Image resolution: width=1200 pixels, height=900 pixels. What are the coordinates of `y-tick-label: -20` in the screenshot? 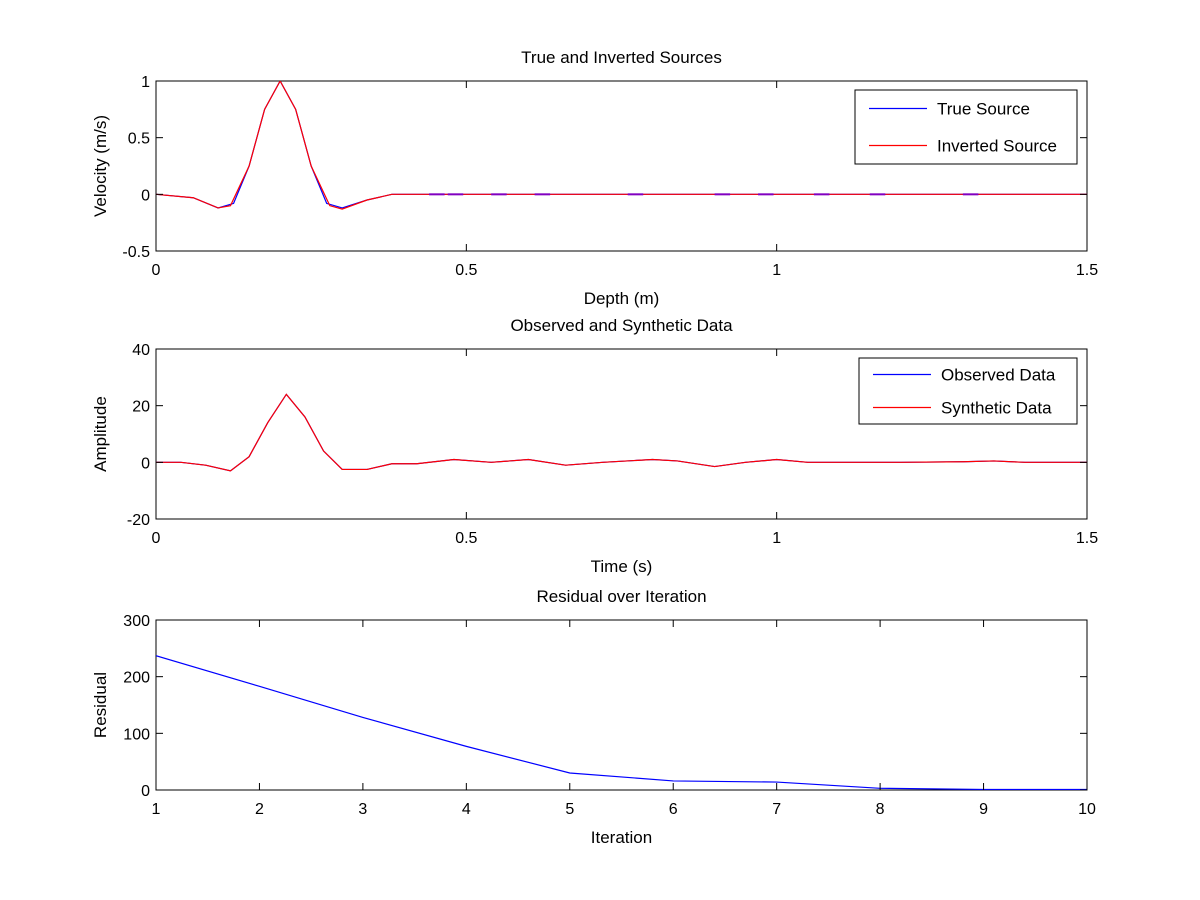 It's located at (138, 520).